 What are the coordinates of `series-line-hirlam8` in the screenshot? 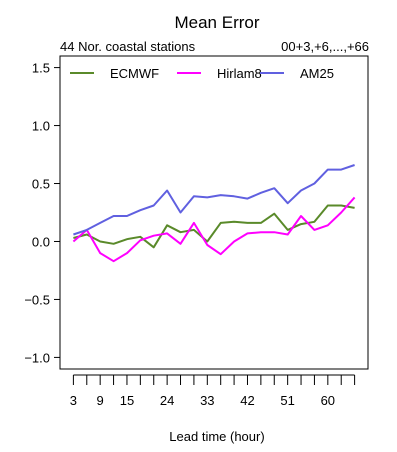 It's located at (214, 229).